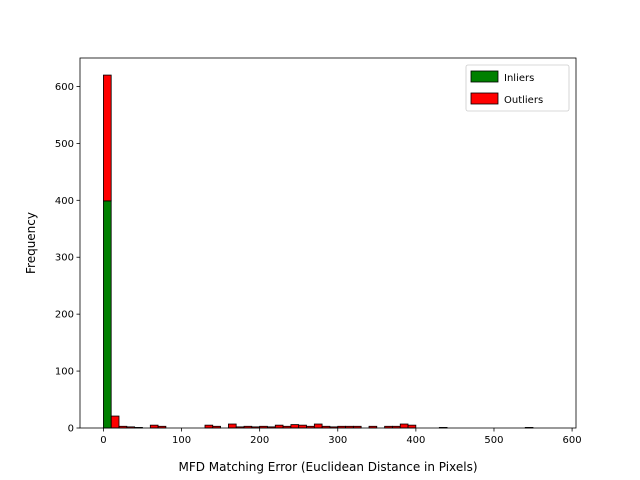  What do you see at coordinates (64, 87) in the screenshot?
I see `y-tick-label: 600` at bounding box center [64, 87].